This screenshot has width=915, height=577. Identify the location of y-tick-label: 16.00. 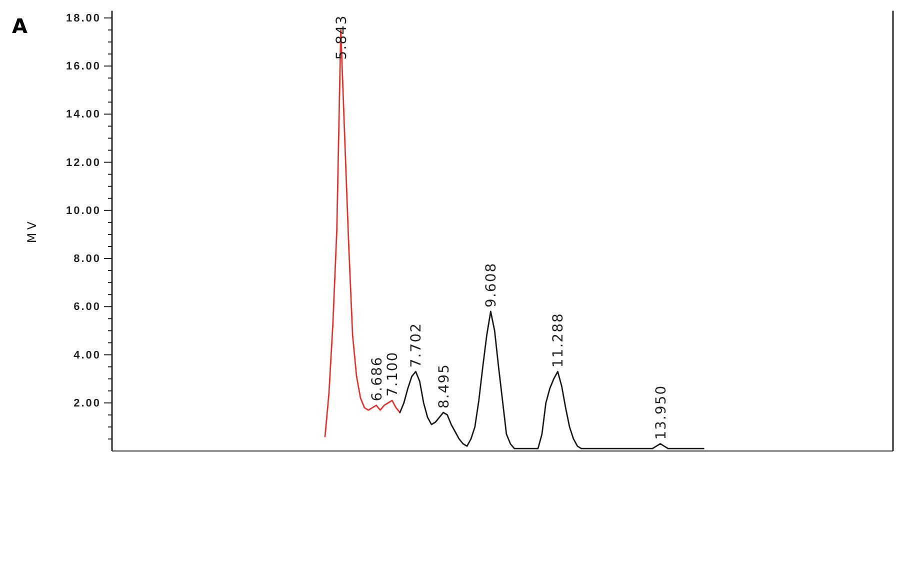
(83, 66).